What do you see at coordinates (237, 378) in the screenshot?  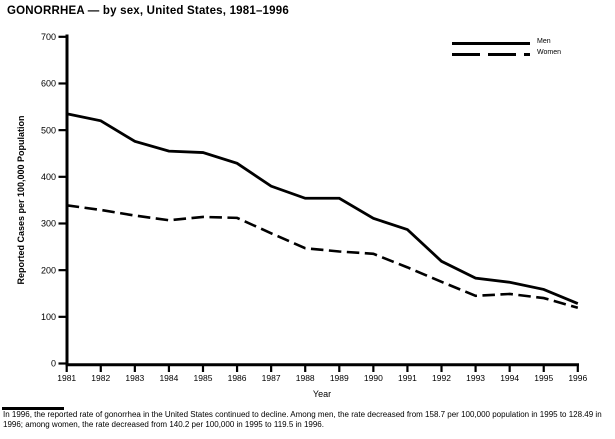 I see `x-tick-label: 1986` at bounding box center [237, 378].